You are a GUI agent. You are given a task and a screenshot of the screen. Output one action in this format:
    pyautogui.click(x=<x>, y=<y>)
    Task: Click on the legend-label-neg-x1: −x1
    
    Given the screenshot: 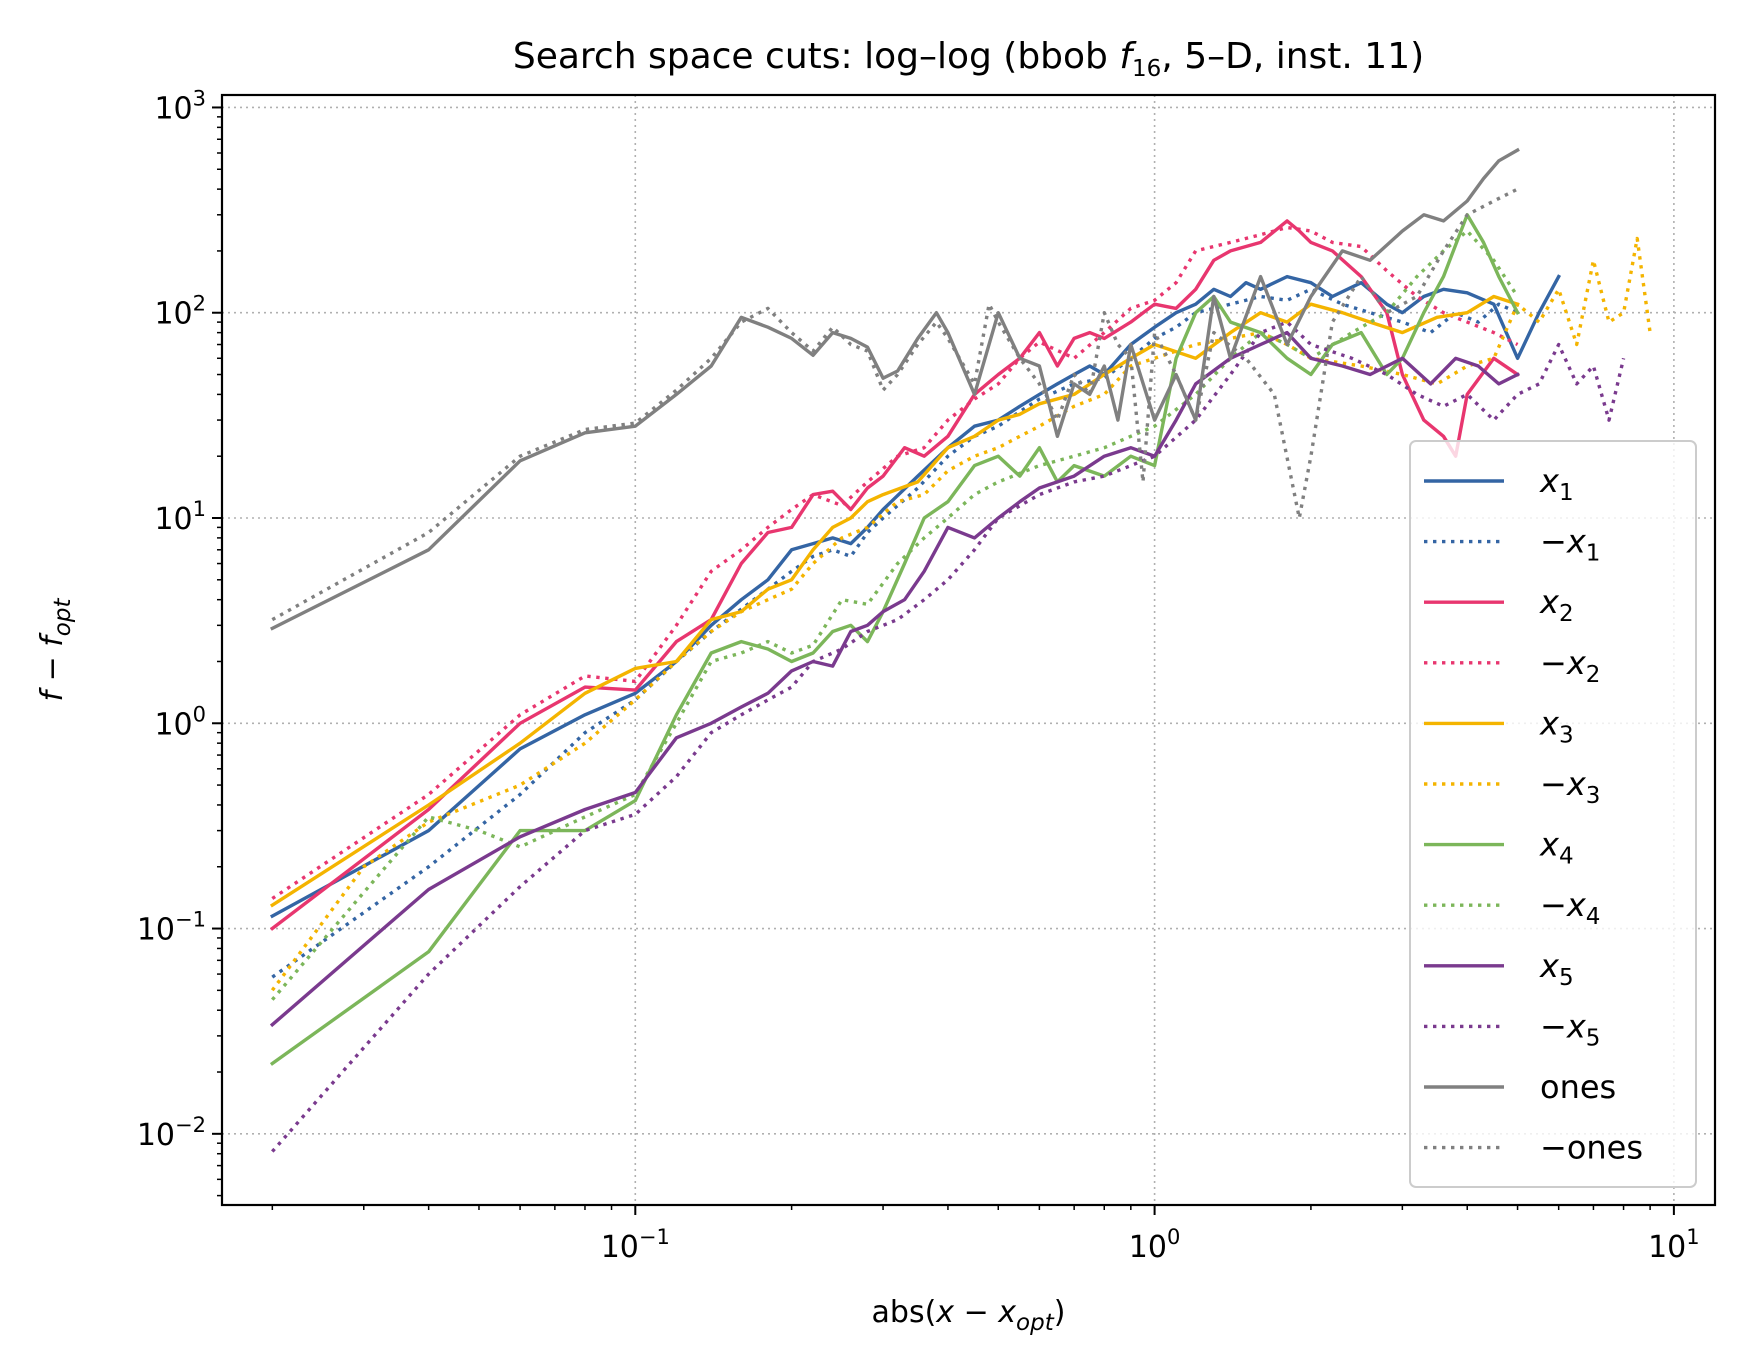 What is the action you would take?
    pyautogui.click(x=1570, y=545)
    